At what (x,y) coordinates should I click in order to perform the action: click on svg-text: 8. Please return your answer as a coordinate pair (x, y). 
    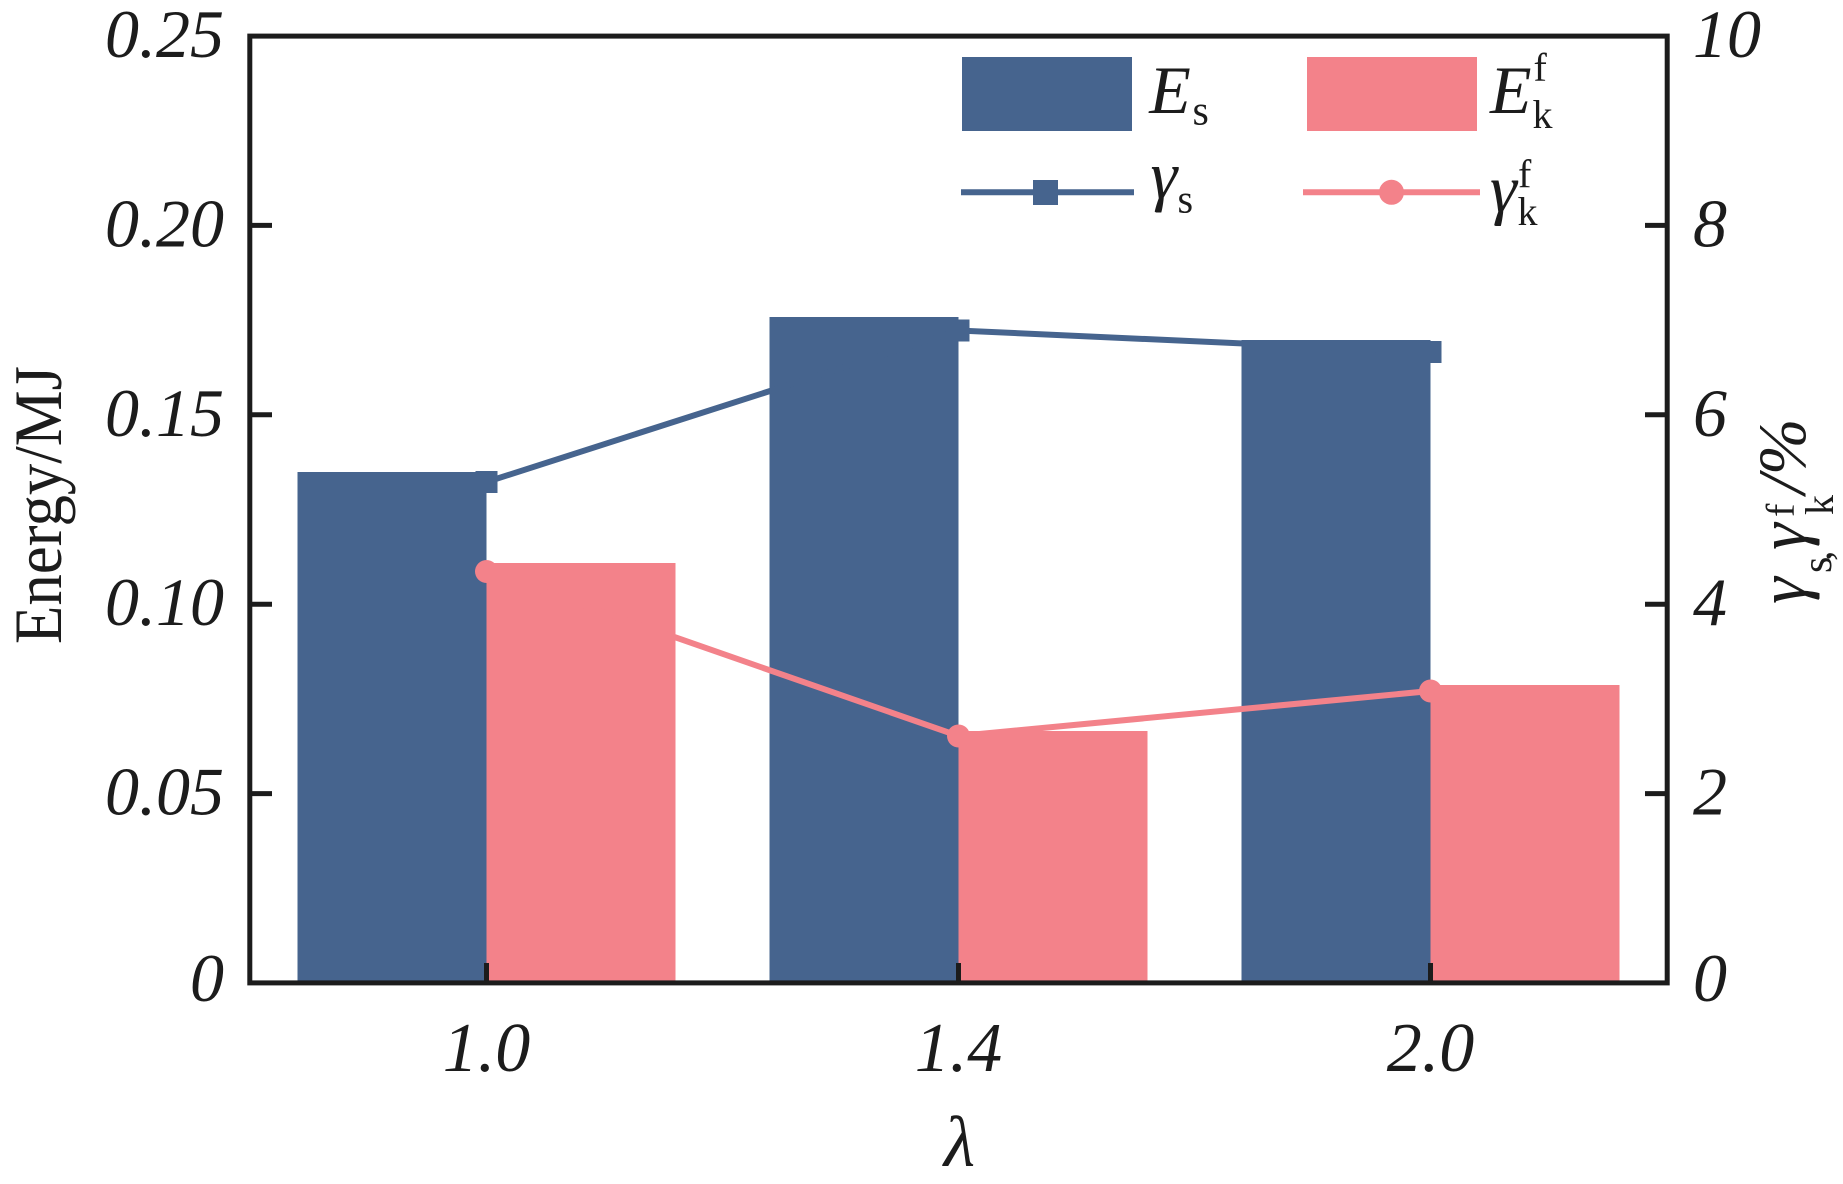
    Looking at the image, I should click on (1710, 223).